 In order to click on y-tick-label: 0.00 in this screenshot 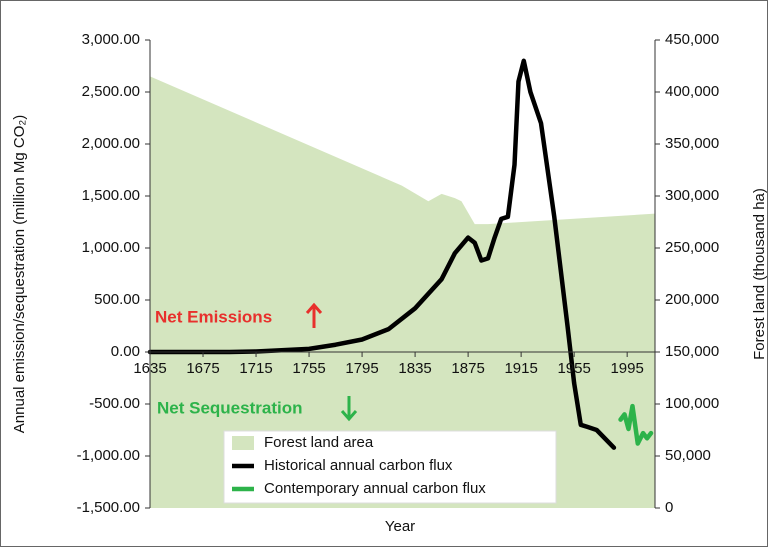, I will do `click(125, 351)`.